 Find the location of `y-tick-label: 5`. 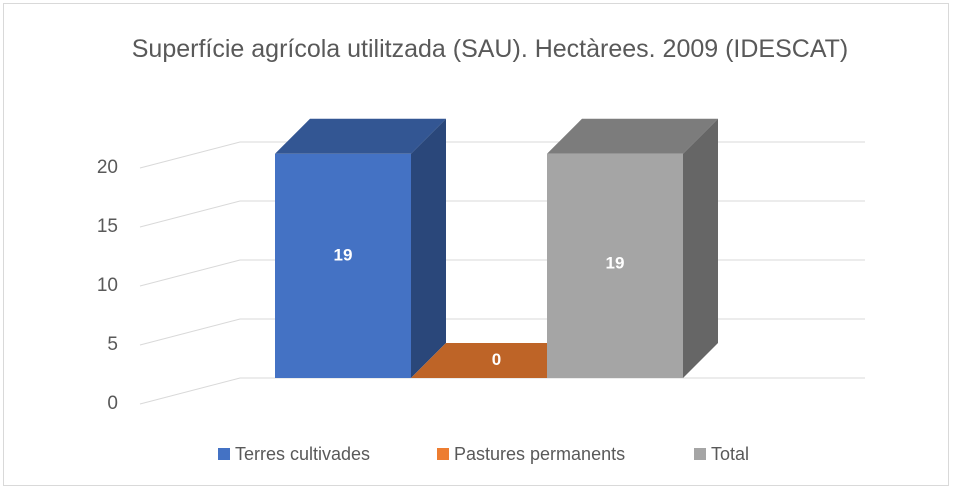

y-tick-label: 5 is located at coordinates (112, 344).